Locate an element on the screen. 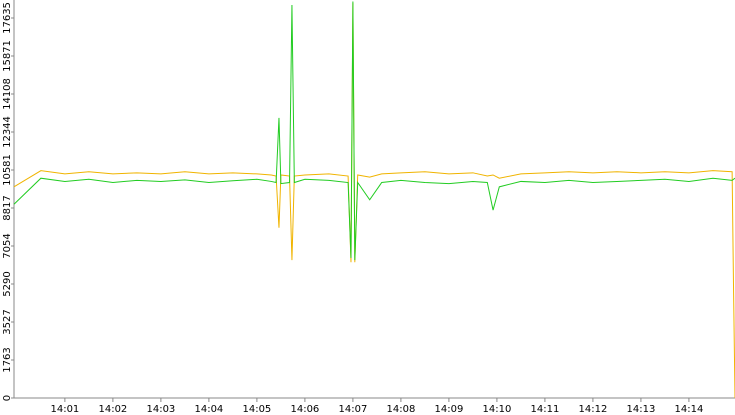  x-tick-label: 14:03 is located at coordinates (160, 409).